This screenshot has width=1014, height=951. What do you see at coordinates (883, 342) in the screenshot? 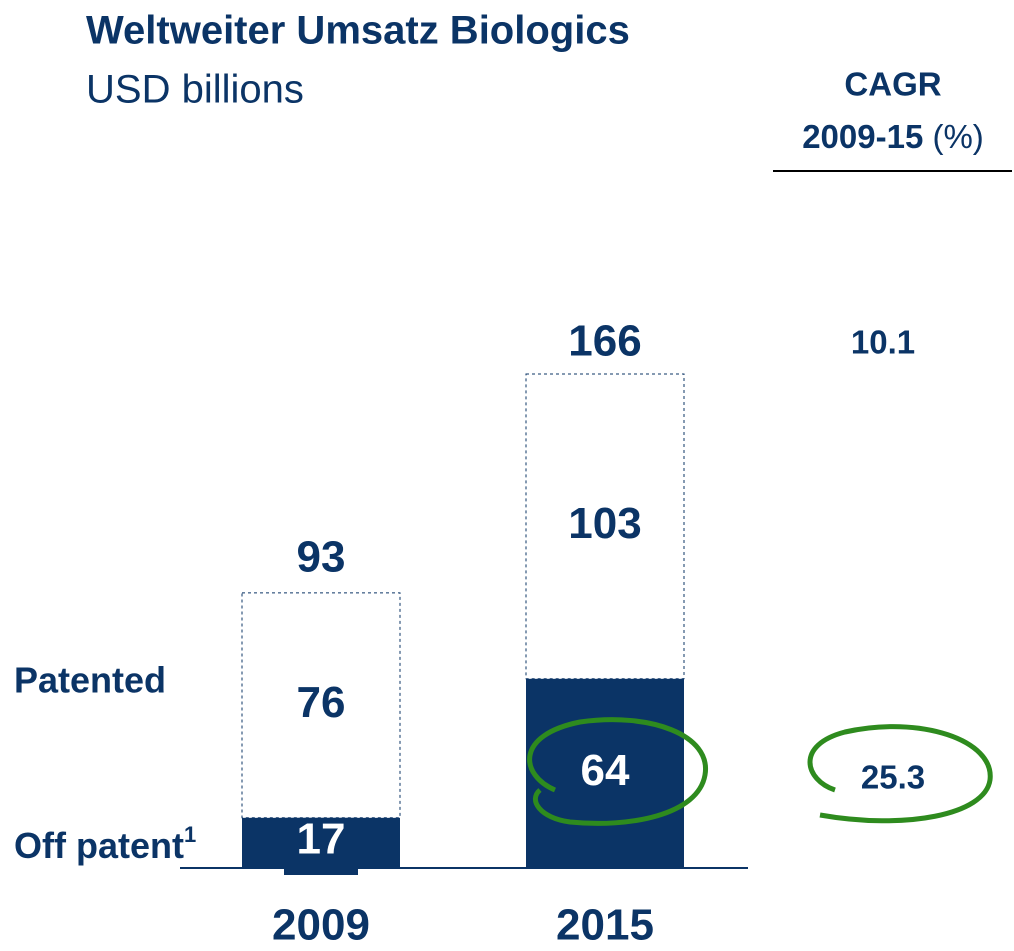
I see `cagr-value: 10.1` at bounding box center [883, 342].